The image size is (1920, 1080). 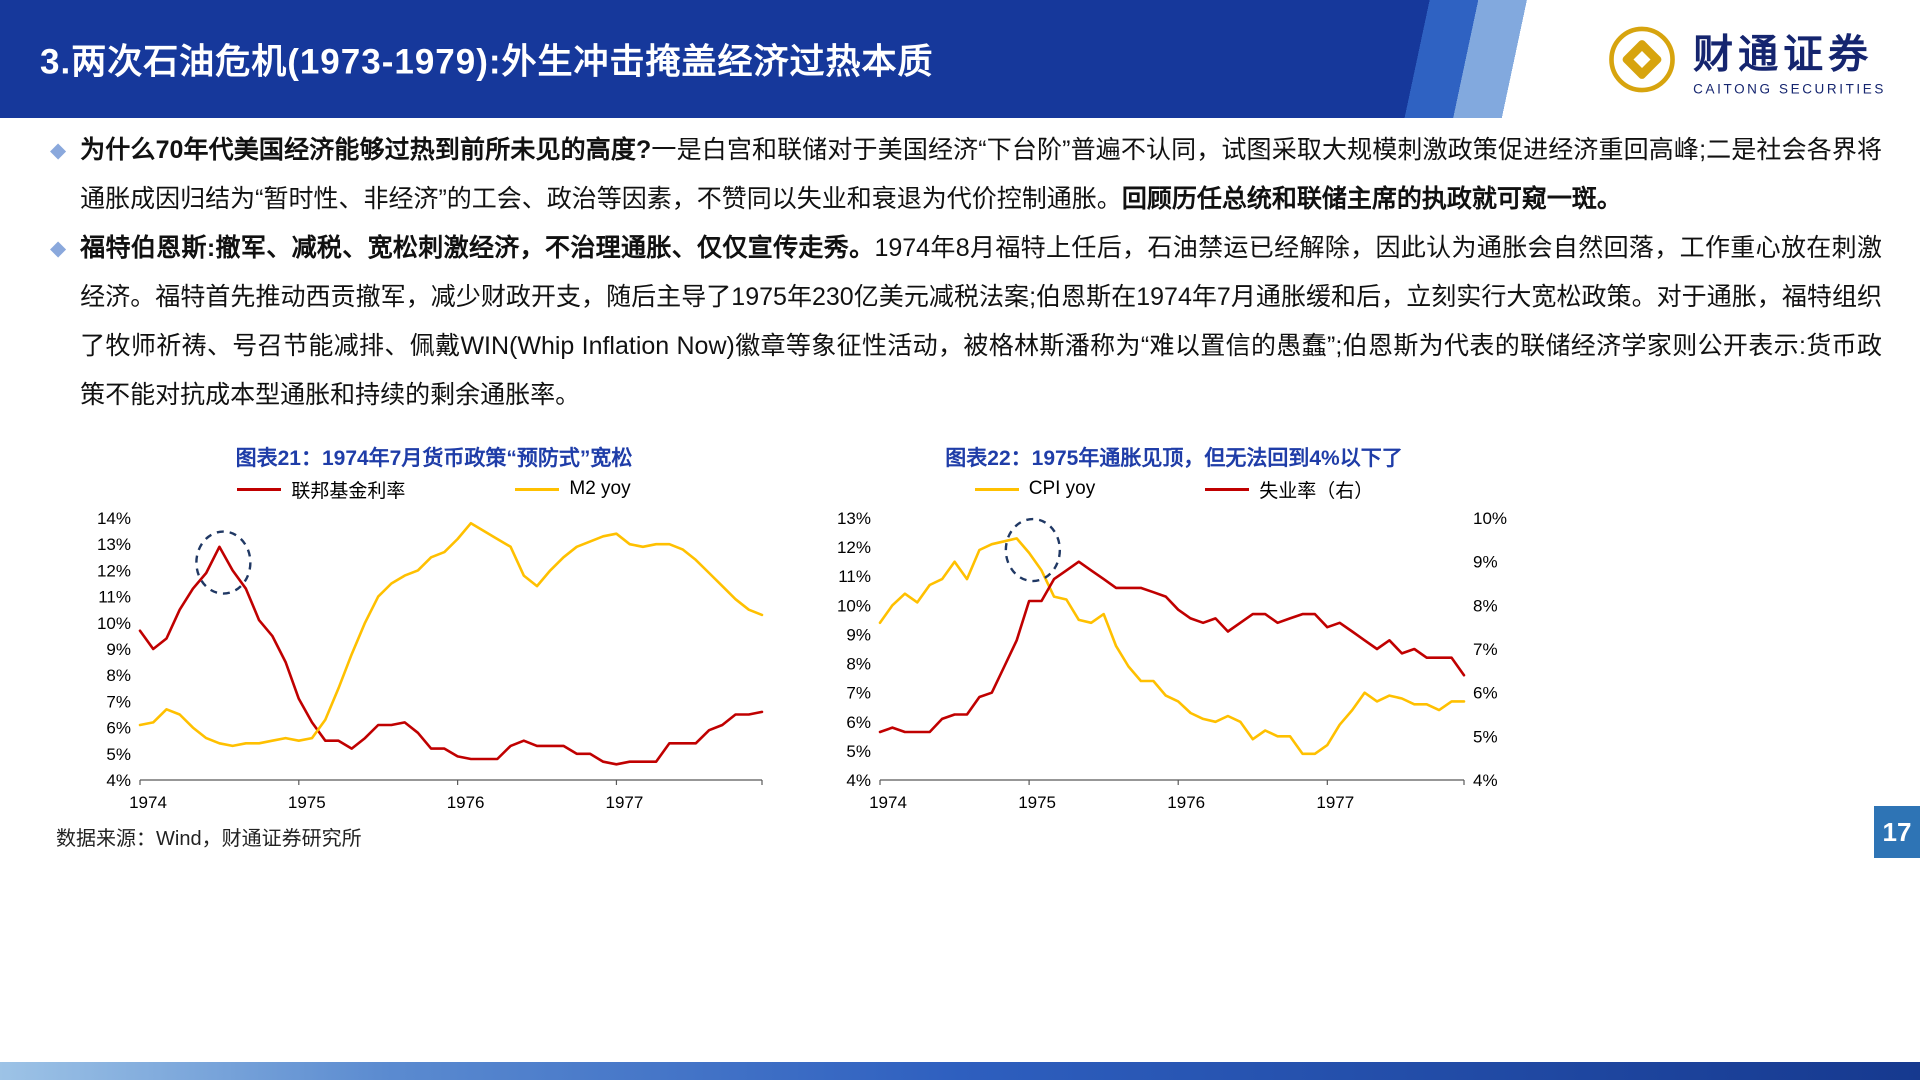 What do you see at coordinates (1062, 488) in the screenshot?
I see `legend-label: CPI yoy` at bounding box center [1062, 488].